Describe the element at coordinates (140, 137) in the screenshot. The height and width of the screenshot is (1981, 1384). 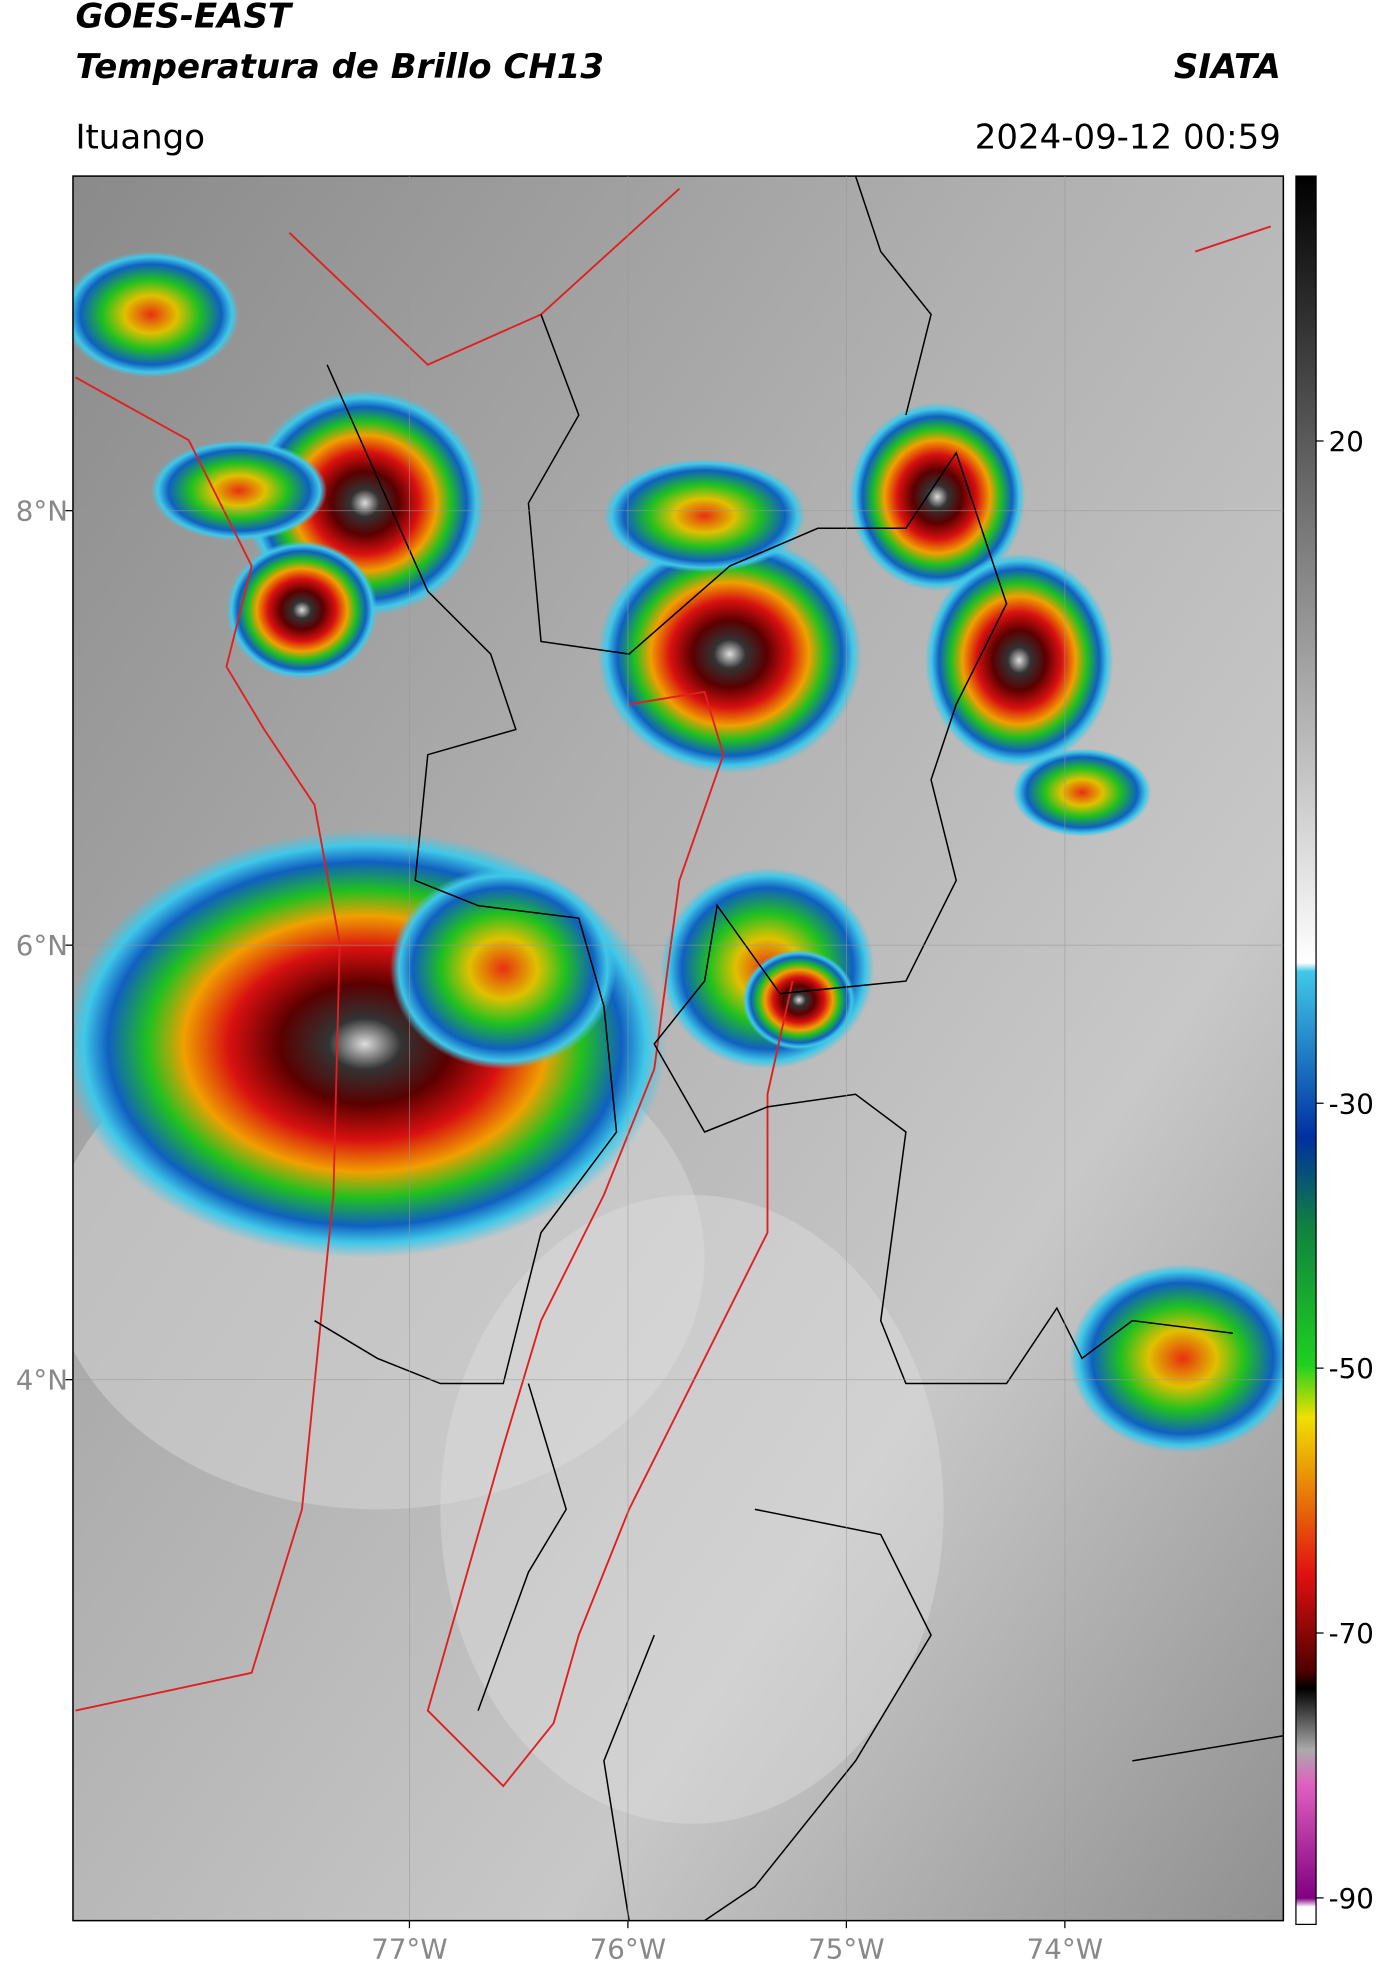
I see `location: Ituango` at that location.